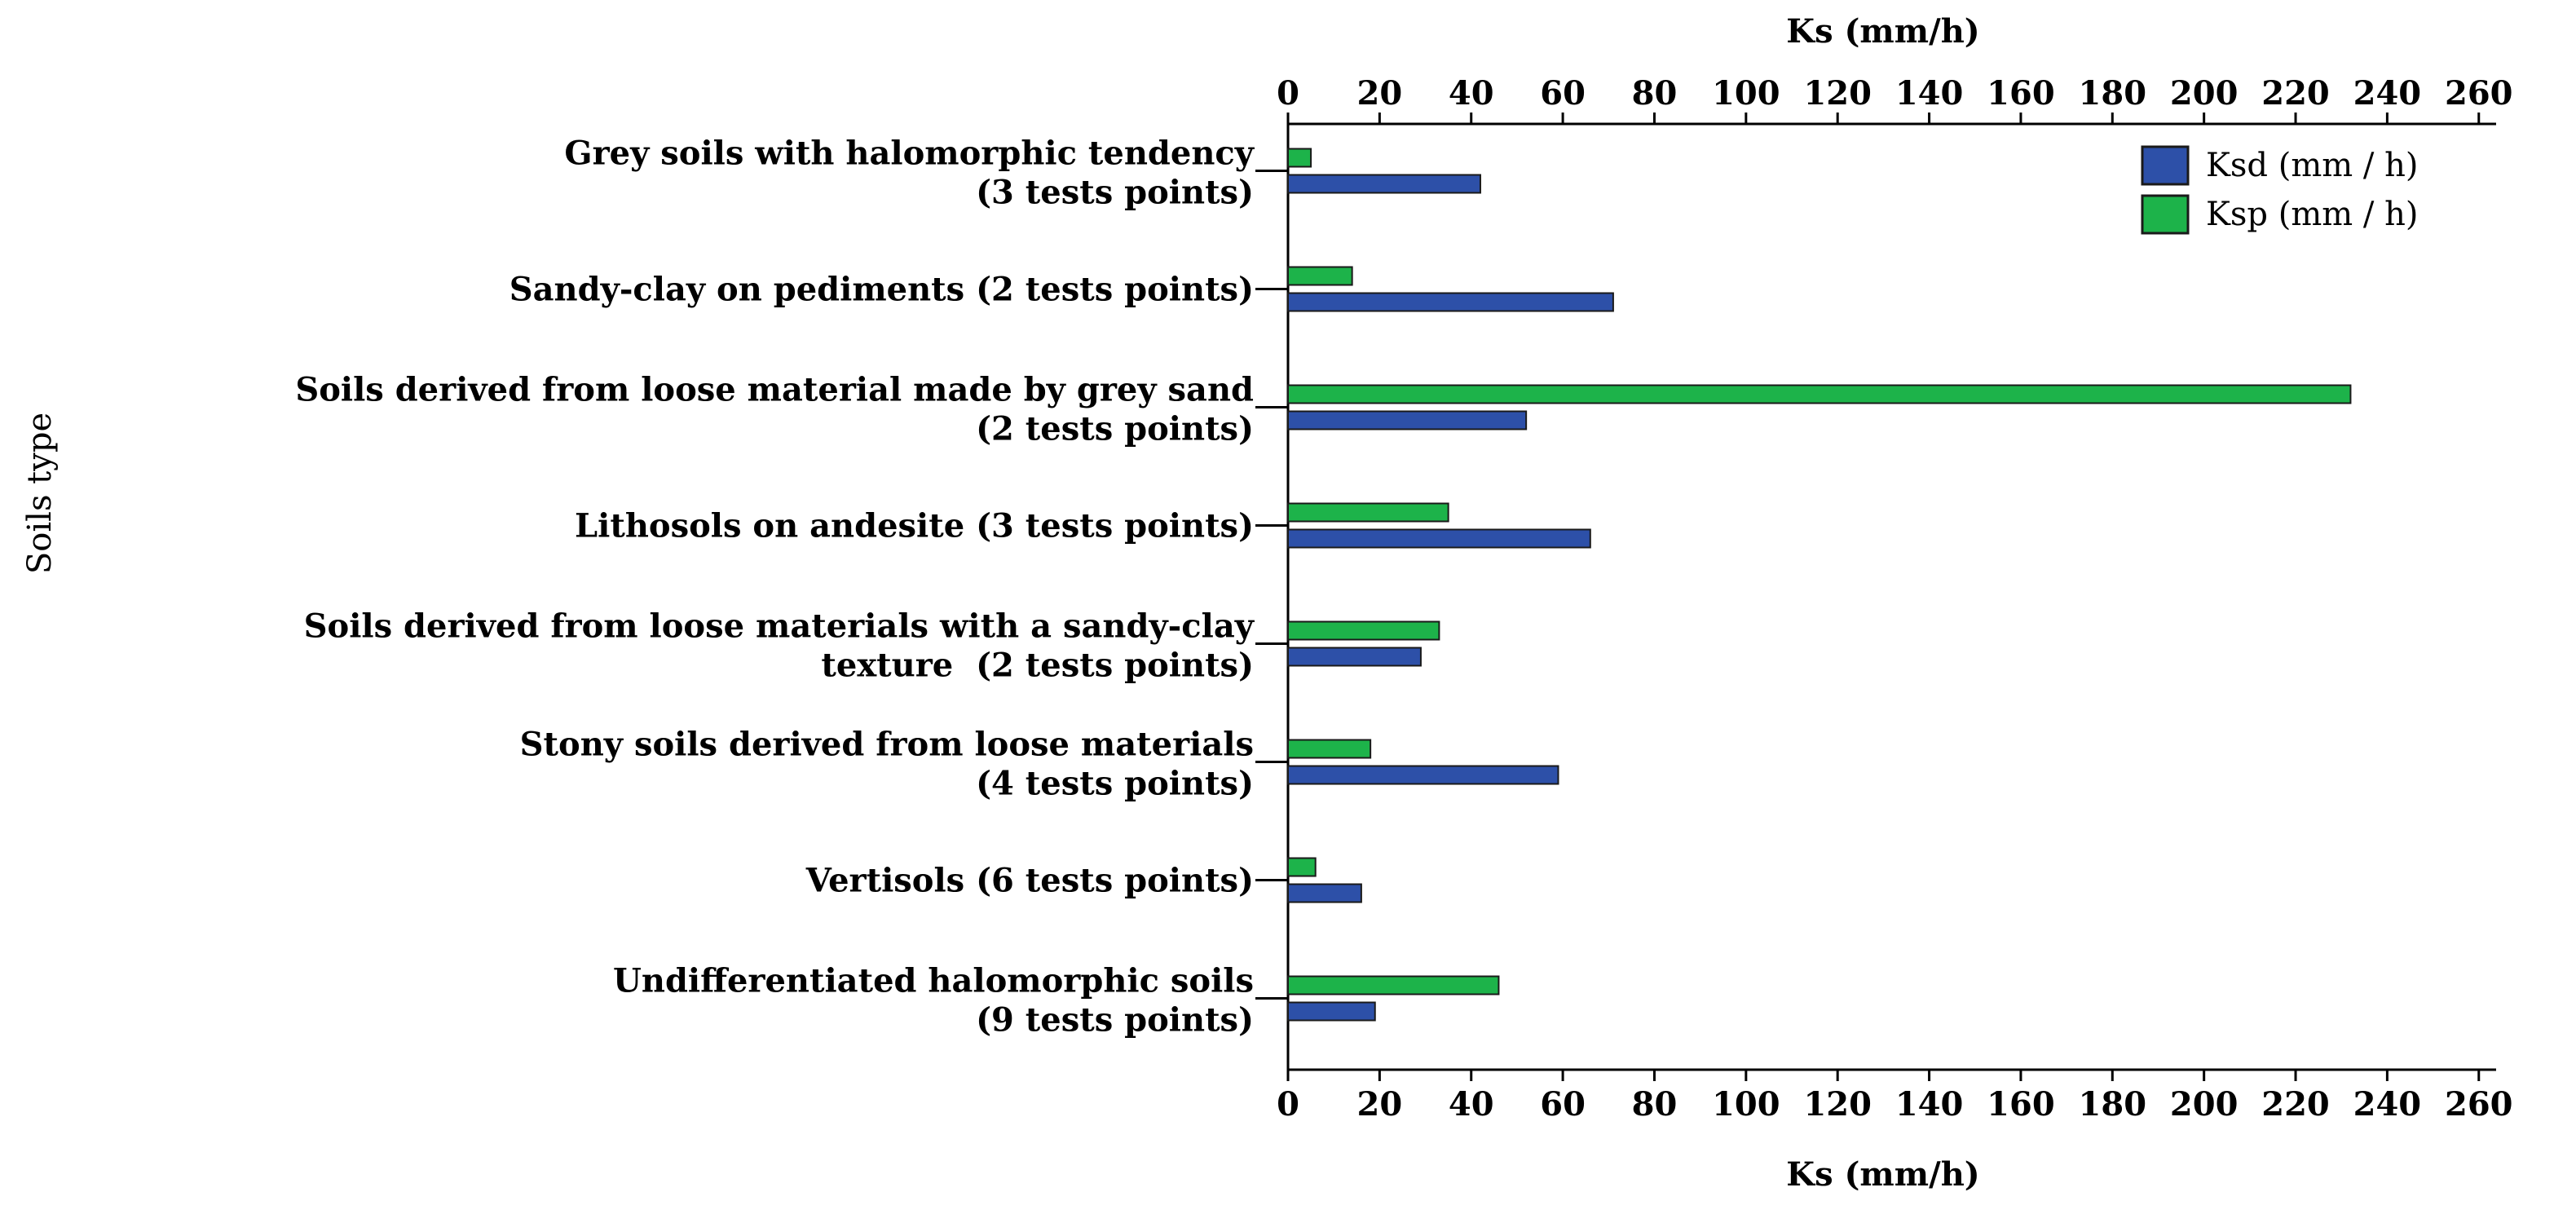 The width and height of the screenshot is (2576, 1214). I want to click on x-tick-label-top: 220, so click(2295, 93).